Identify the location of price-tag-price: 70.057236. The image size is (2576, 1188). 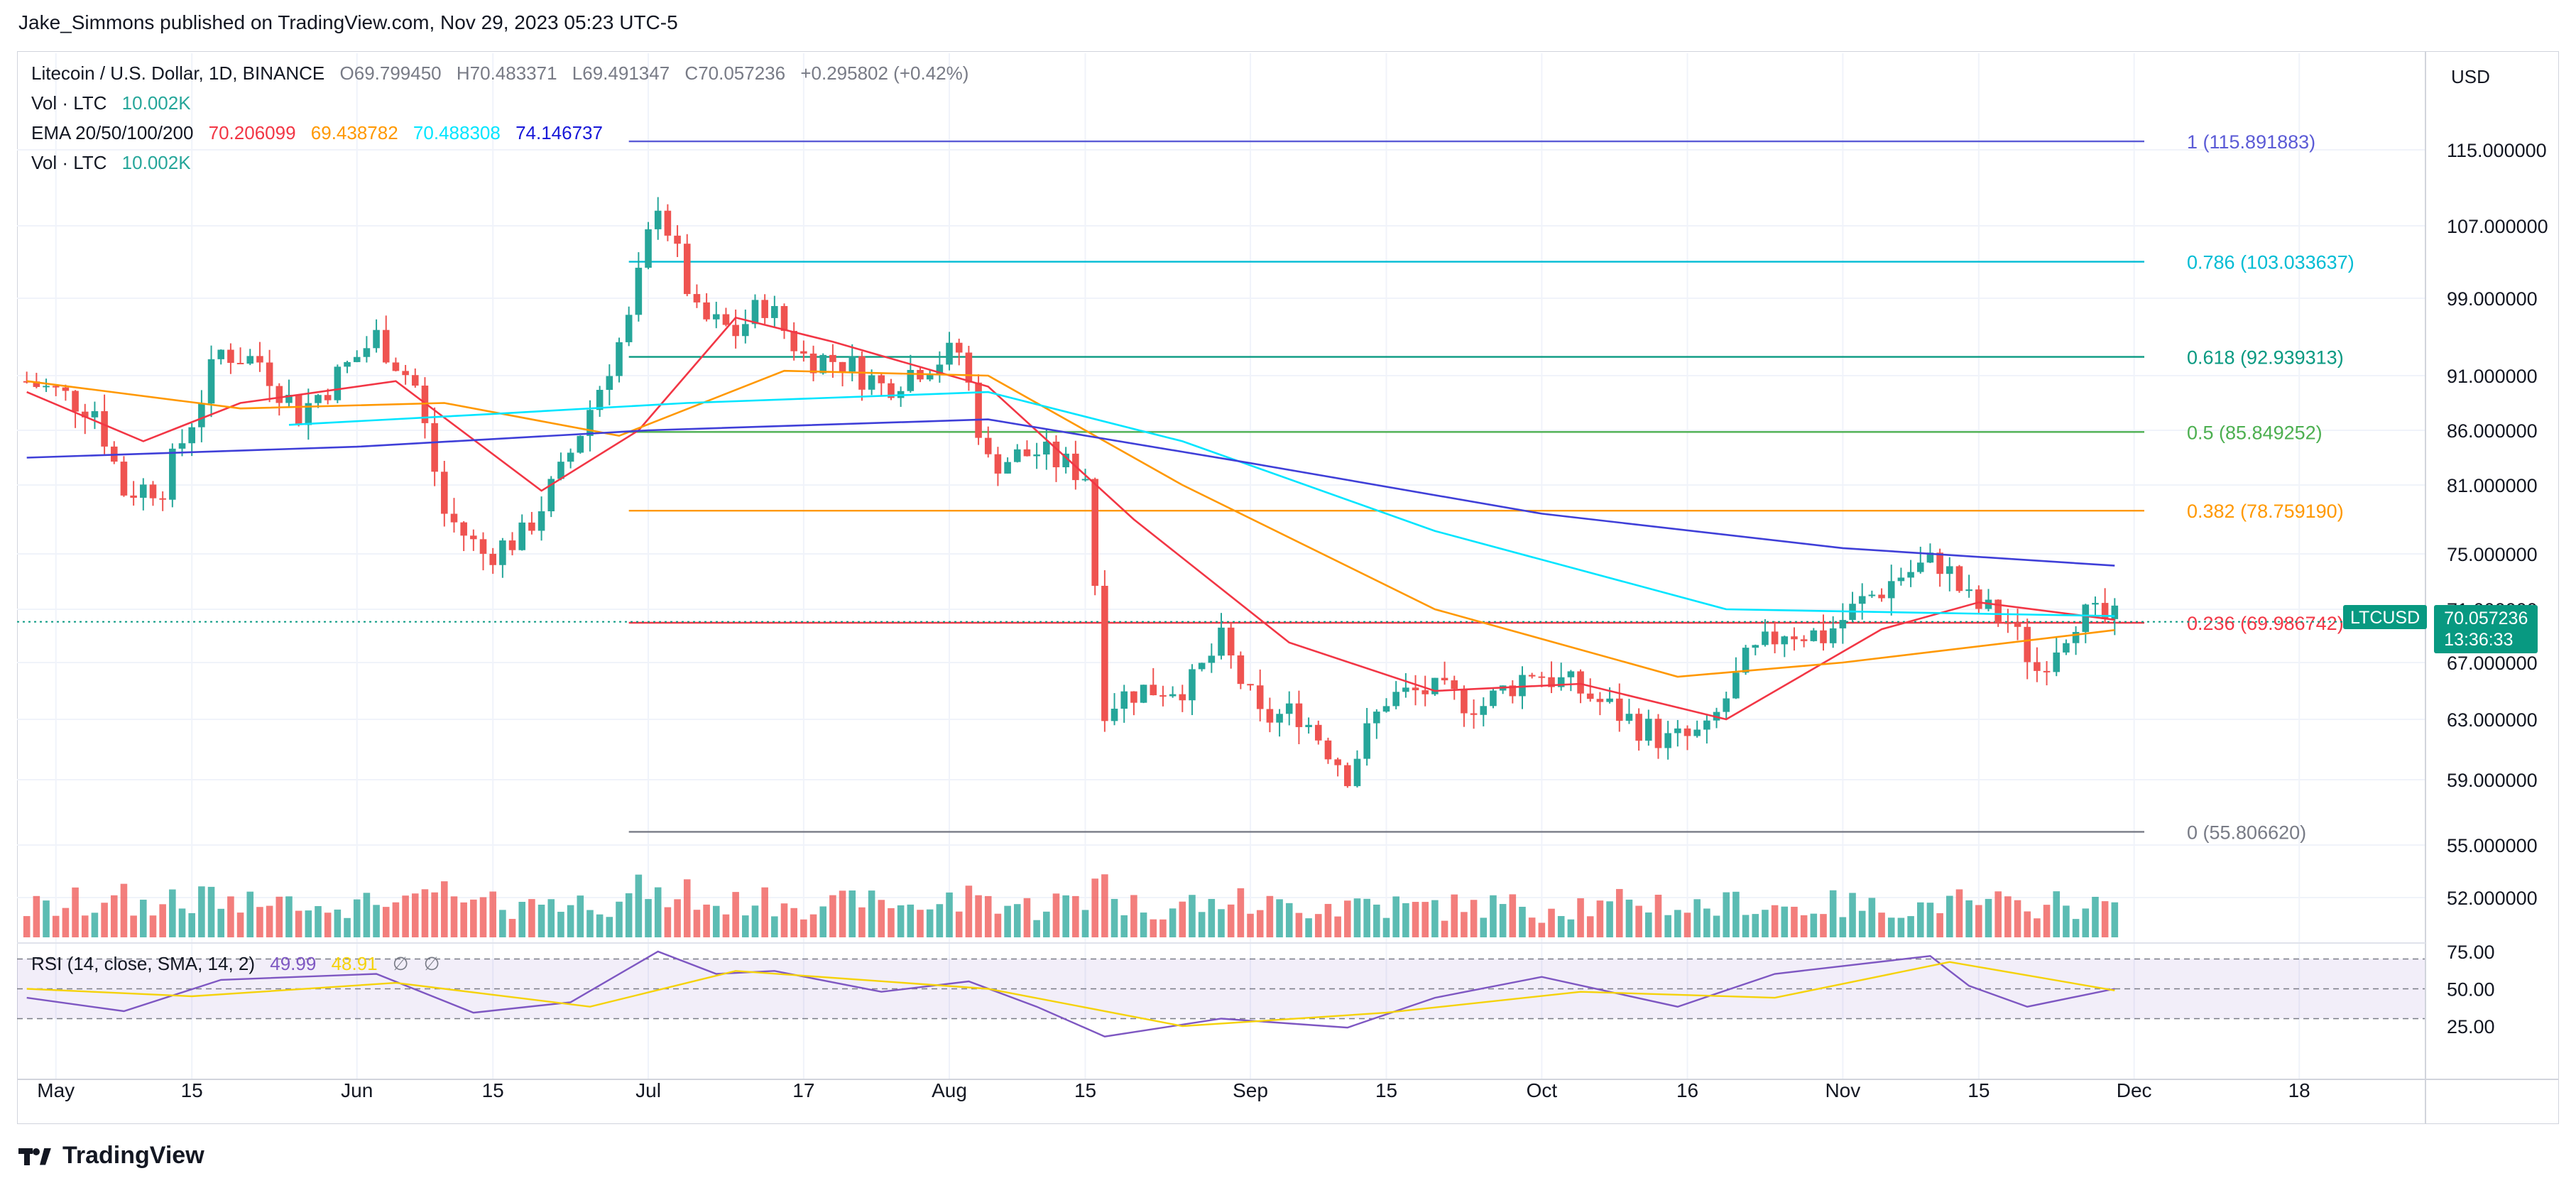
(2486, 618).